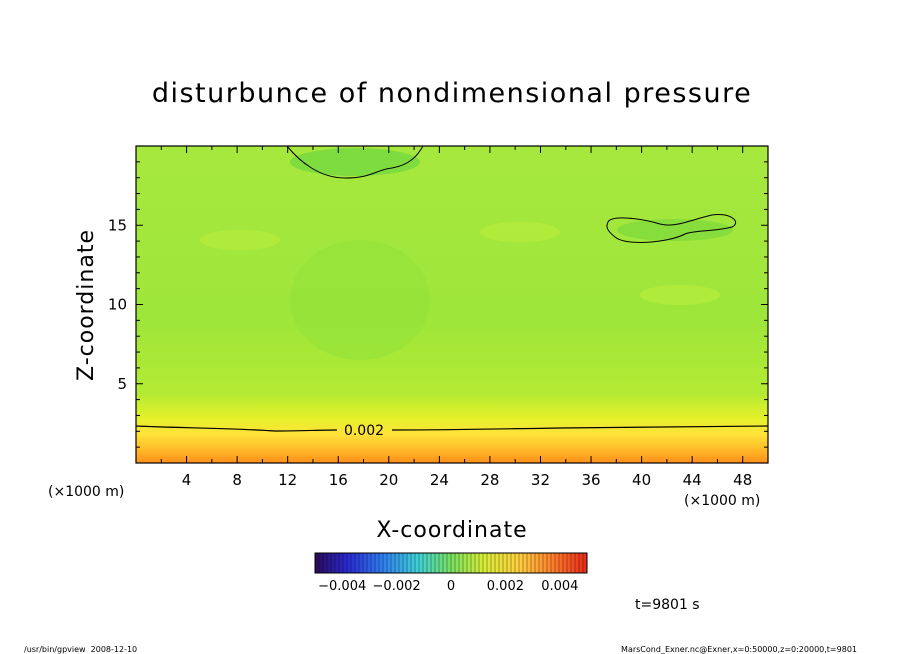 This screenshot has height=654, width=904. What do you see at coordinates (505, 586) in the screenshot?
I see `colorbar-tick-label: 0.002` at bounding box center [505, 586].